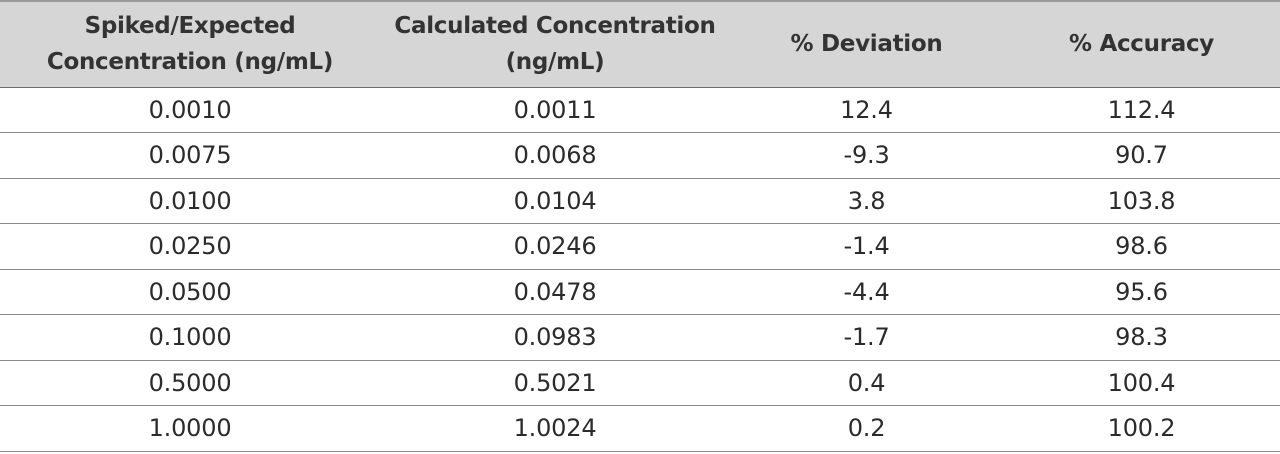  I want to click on table-row: 0.0250 0.0246 -1.4 98.6, so click(640, 246).